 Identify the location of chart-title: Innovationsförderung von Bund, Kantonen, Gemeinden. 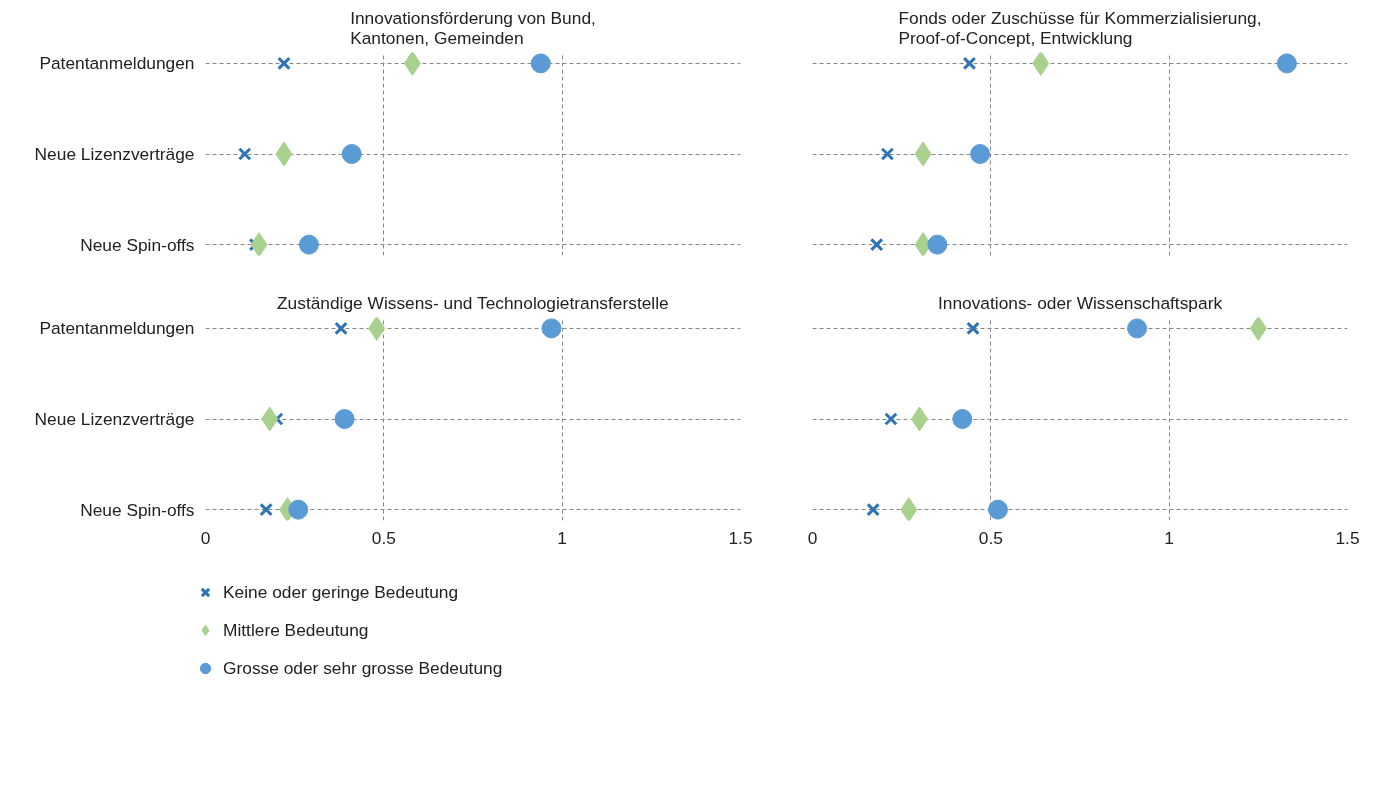
(473, 27).